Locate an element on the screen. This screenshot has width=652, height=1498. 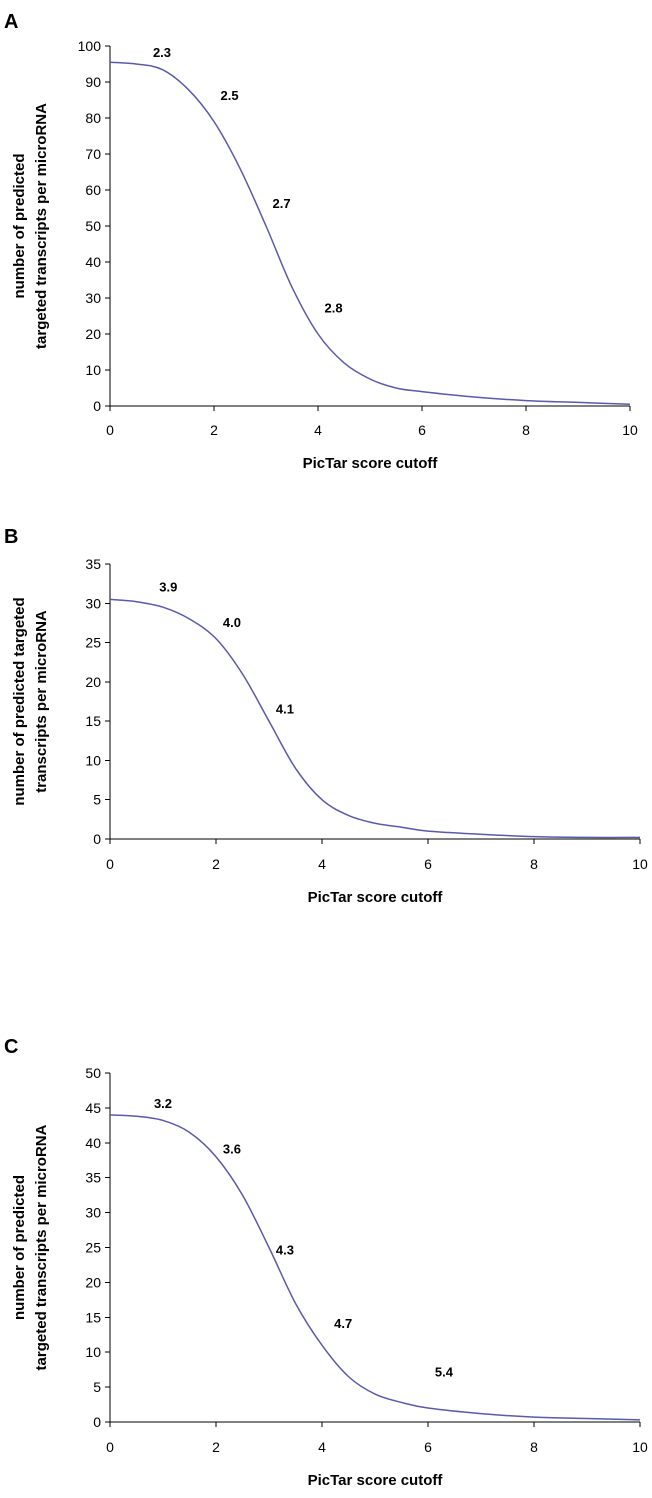
y-tick-label: 80 is located at coordinates (93, 118).